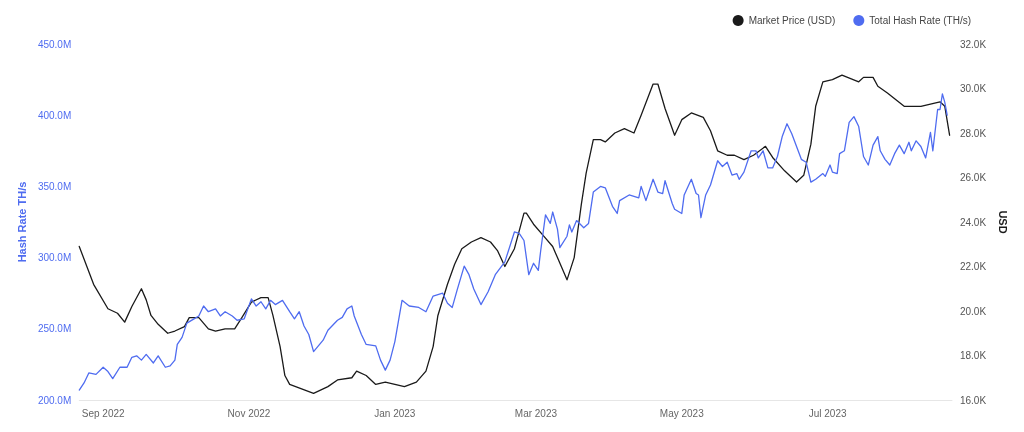  I want to click on y2-tick-label: 24.0K, so click(973, 222).